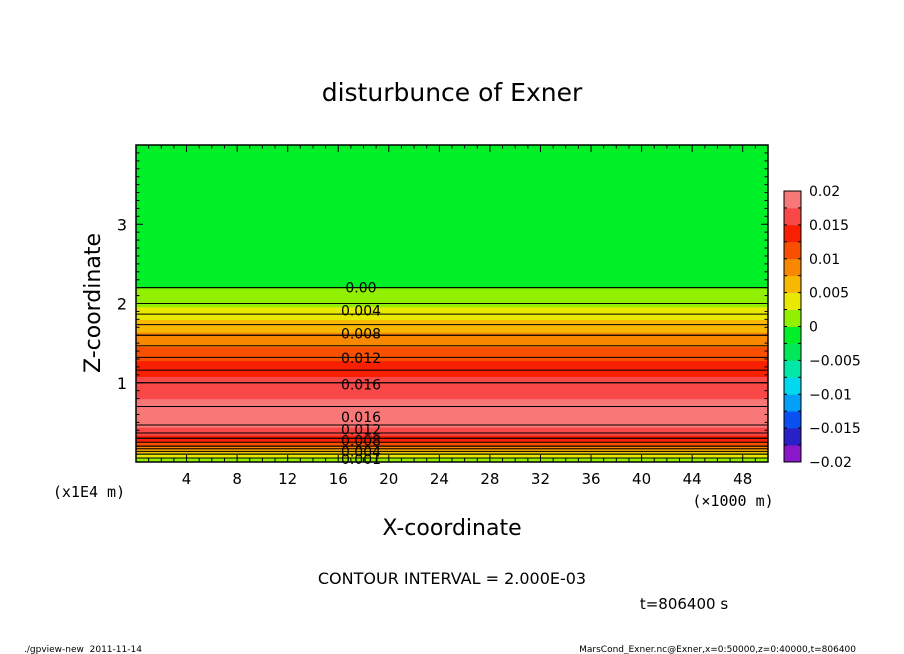  What do you see at coordinates (361, 442) in the screenshot?
I see `contour-label: 0.008` at bounding box center [361, 442].